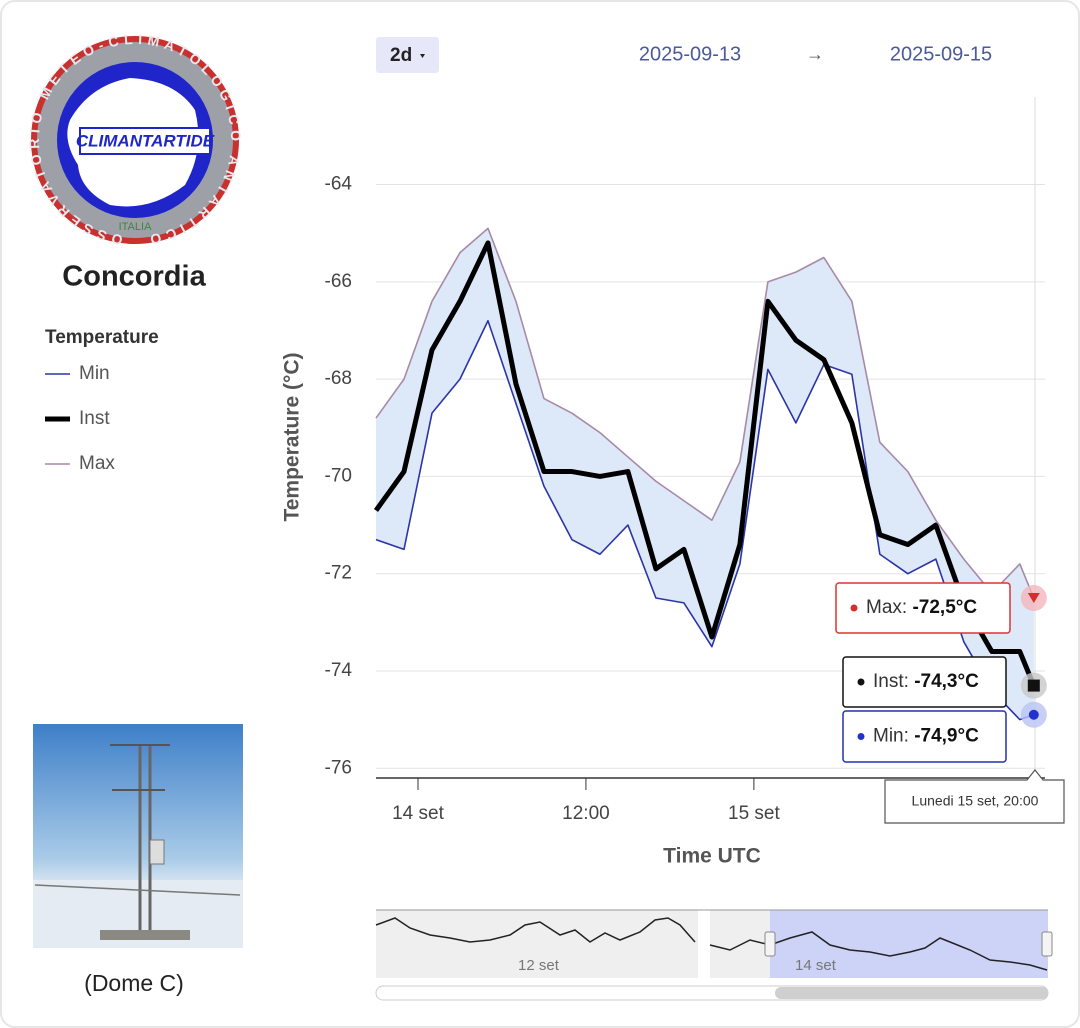 Image resolution: width=1080 pixels, height=1028 pixels. I want to click on tooltip-text: Inst: -74,3°C, so click(926, 681).